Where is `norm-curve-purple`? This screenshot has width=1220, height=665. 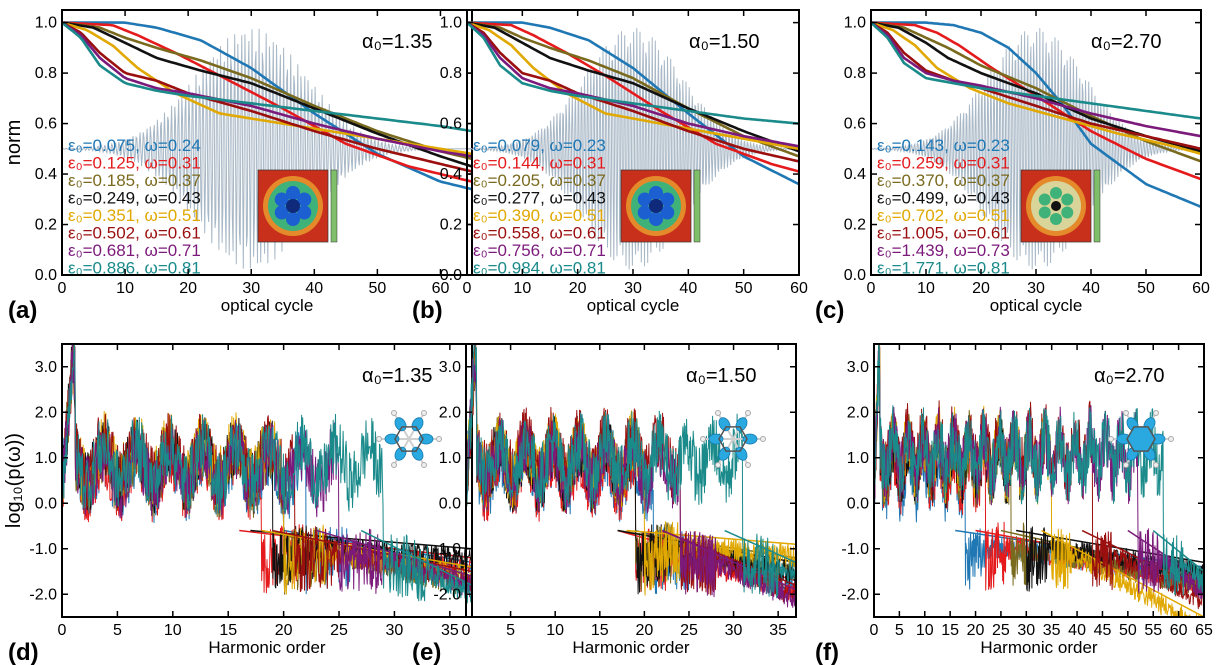
norm-curve-purple is located at coordinates (1036, 79).